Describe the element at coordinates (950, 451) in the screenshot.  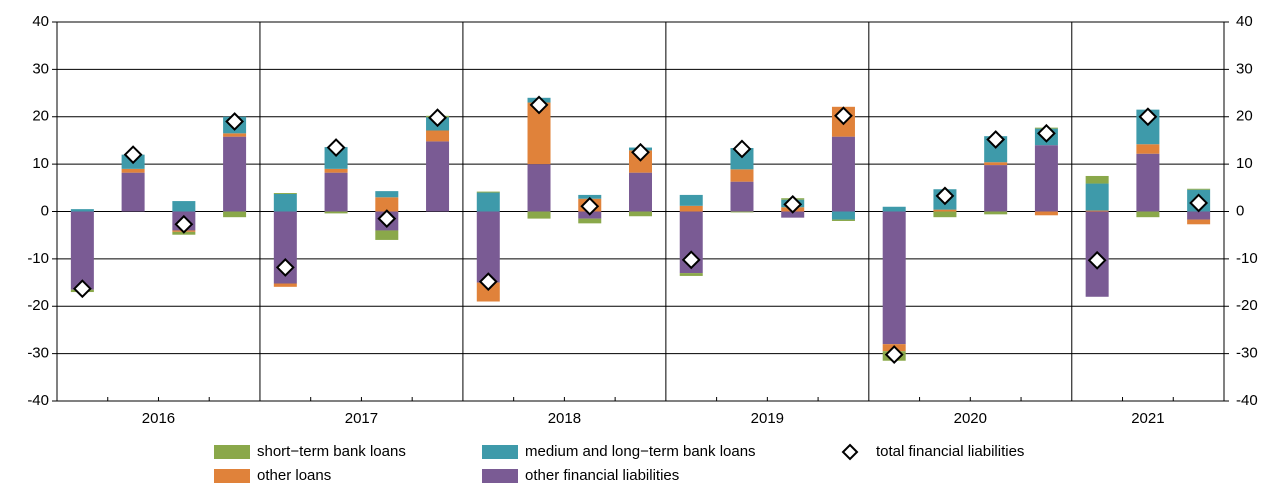
I see `legend-label: total financial liabilities` at that location.